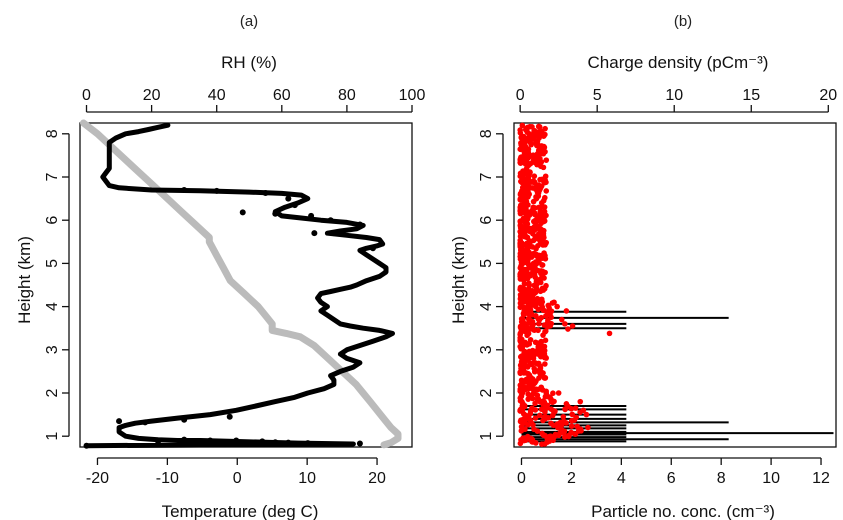  I want to click on panel-b-bottom-axis: 0 2 4 6 8 10 12, so click(673, 472).